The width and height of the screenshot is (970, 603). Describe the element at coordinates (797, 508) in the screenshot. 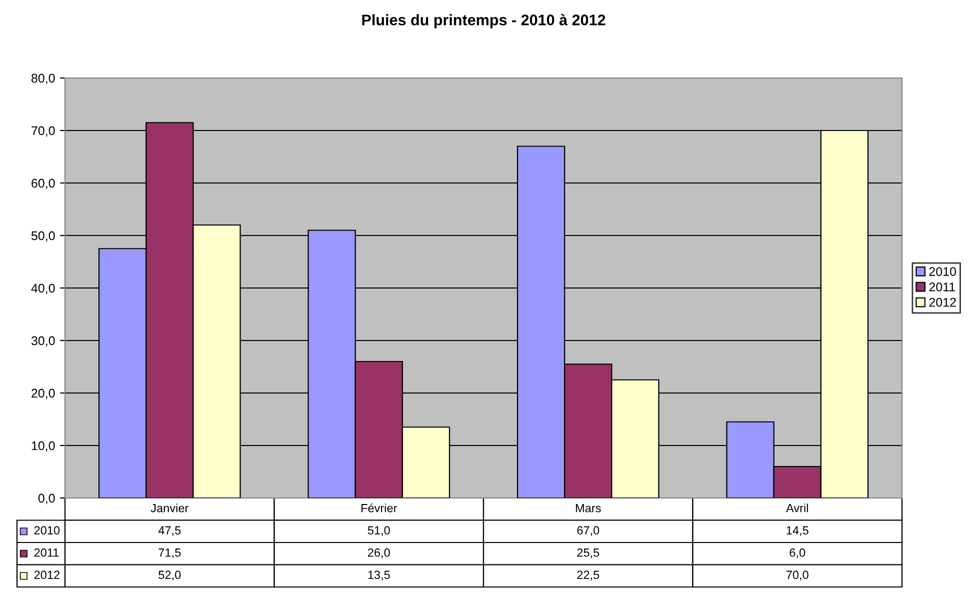

I see `x-tick-label: Avril` at that location.